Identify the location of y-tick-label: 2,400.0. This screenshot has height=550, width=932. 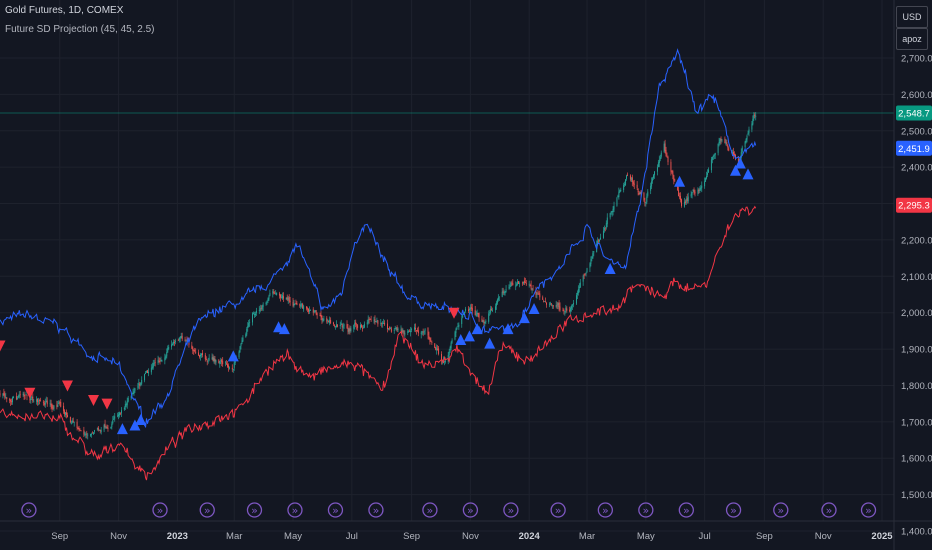
(916, 168).